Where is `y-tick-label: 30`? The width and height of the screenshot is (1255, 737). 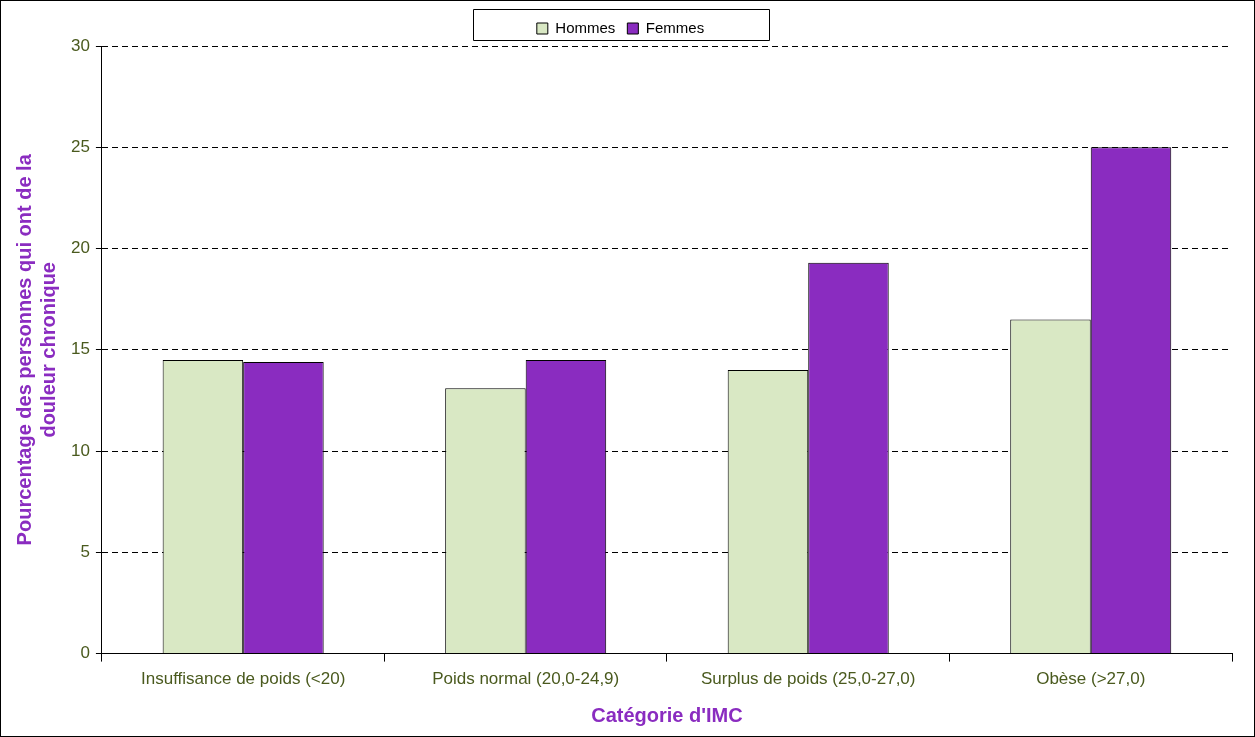
y-tick-label: 30 is located at coordinates (80, 45).